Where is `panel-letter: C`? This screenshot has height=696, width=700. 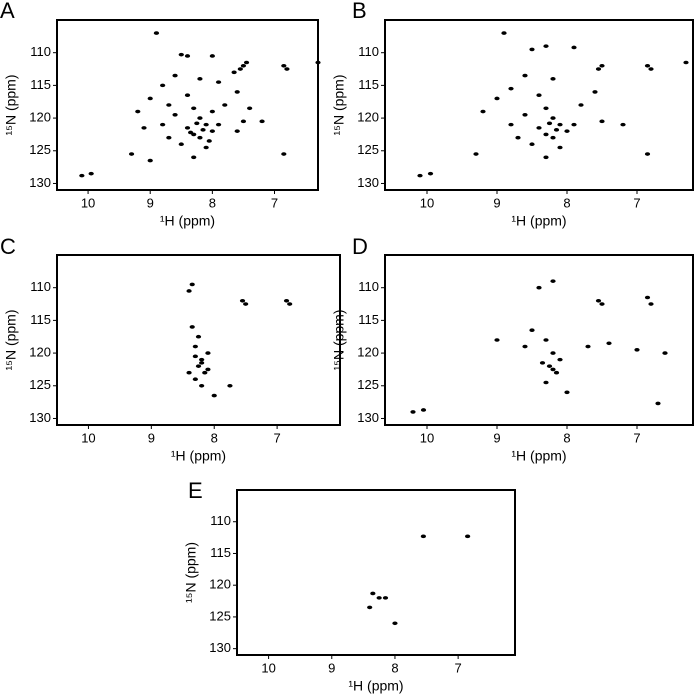
panel-letter: C is located at coordinates (8, 246).